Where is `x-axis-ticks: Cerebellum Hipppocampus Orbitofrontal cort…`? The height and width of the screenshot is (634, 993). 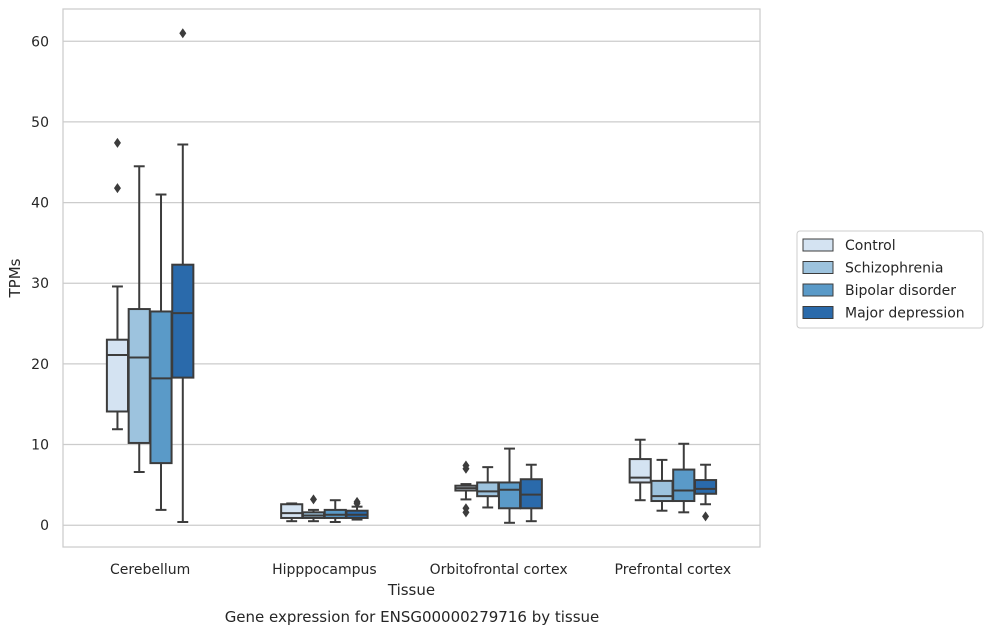
x-axis-ticks: Cerebellum Hipppocampus Orbitofrontal cort… is located at coordinates (420, 570).